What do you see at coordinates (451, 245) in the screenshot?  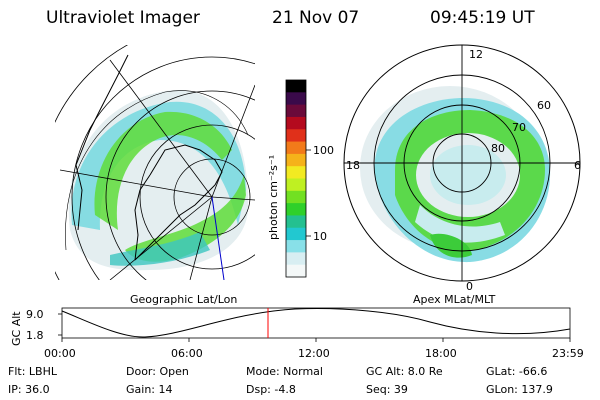 I see `polar-bright-patch` at bounding box center [451, 245].